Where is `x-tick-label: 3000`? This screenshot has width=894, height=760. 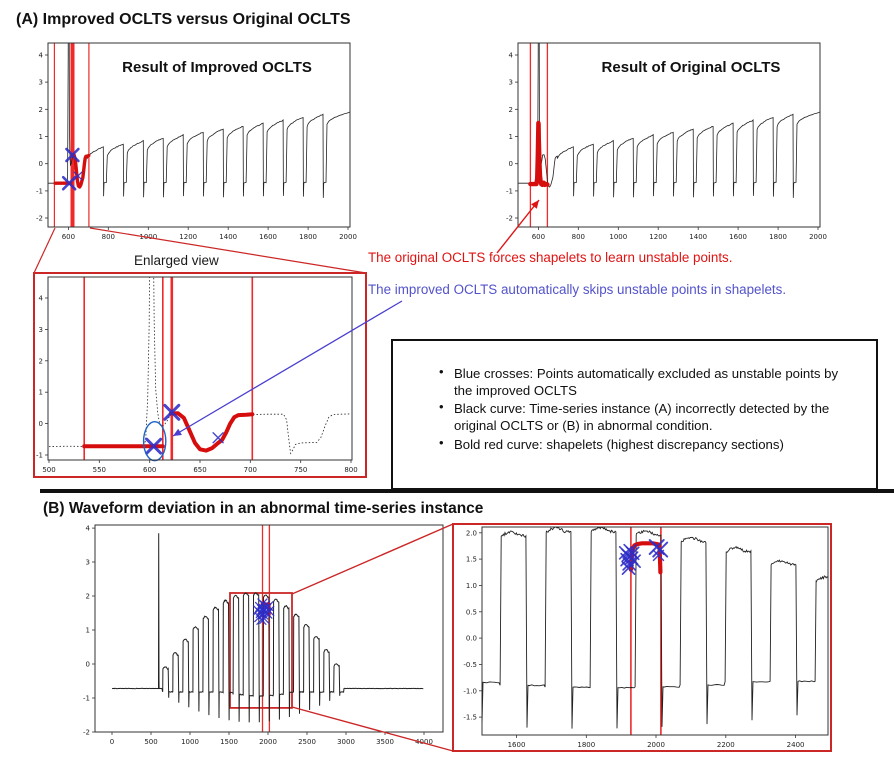 x-tick-label: 3000 is located at coordinates (346, 742).